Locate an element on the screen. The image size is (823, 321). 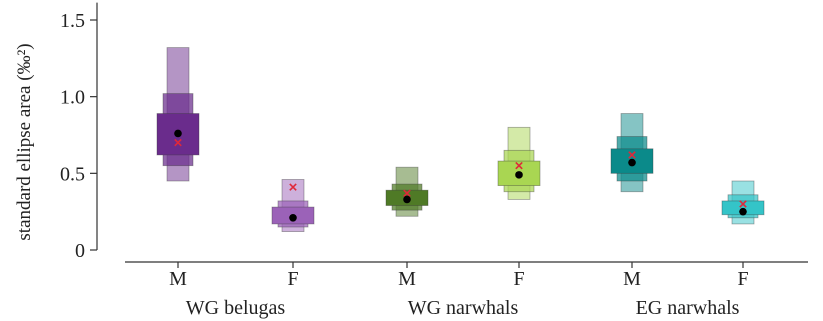
y-tick-label: 1.0 is located at coordinates (72, 98).